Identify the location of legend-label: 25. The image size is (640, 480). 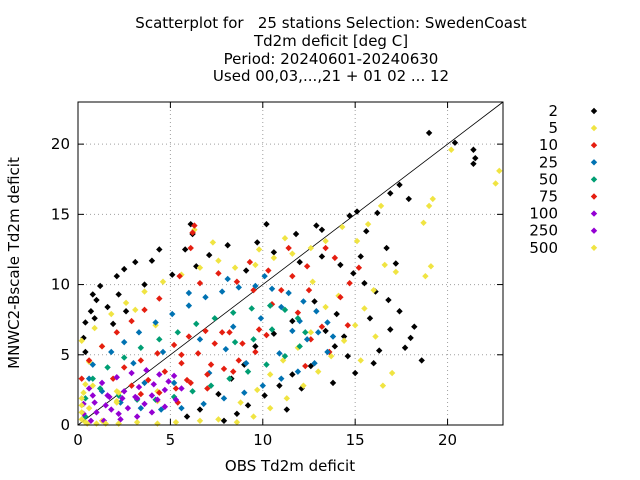
(548, 162).